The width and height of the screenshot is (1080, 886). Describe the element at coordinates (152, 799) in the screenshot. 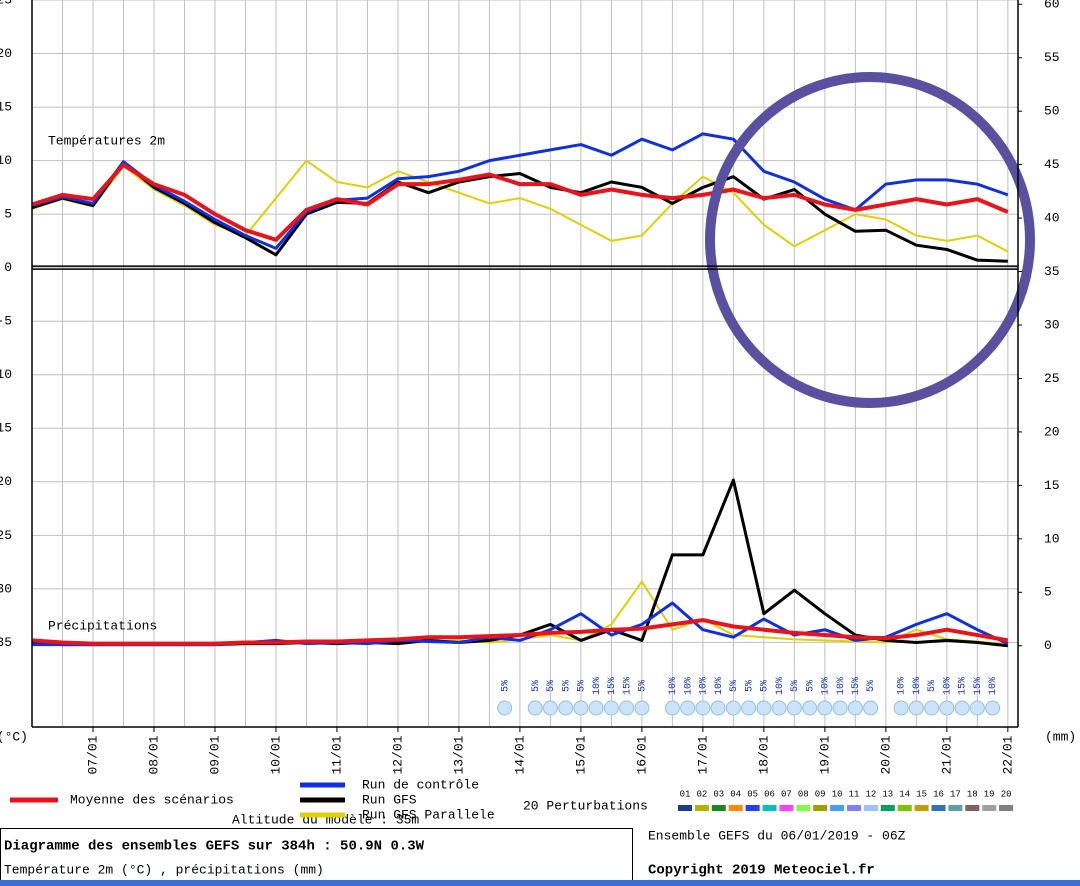

I see `legend-label: Moyenne des scénarios` at that location.